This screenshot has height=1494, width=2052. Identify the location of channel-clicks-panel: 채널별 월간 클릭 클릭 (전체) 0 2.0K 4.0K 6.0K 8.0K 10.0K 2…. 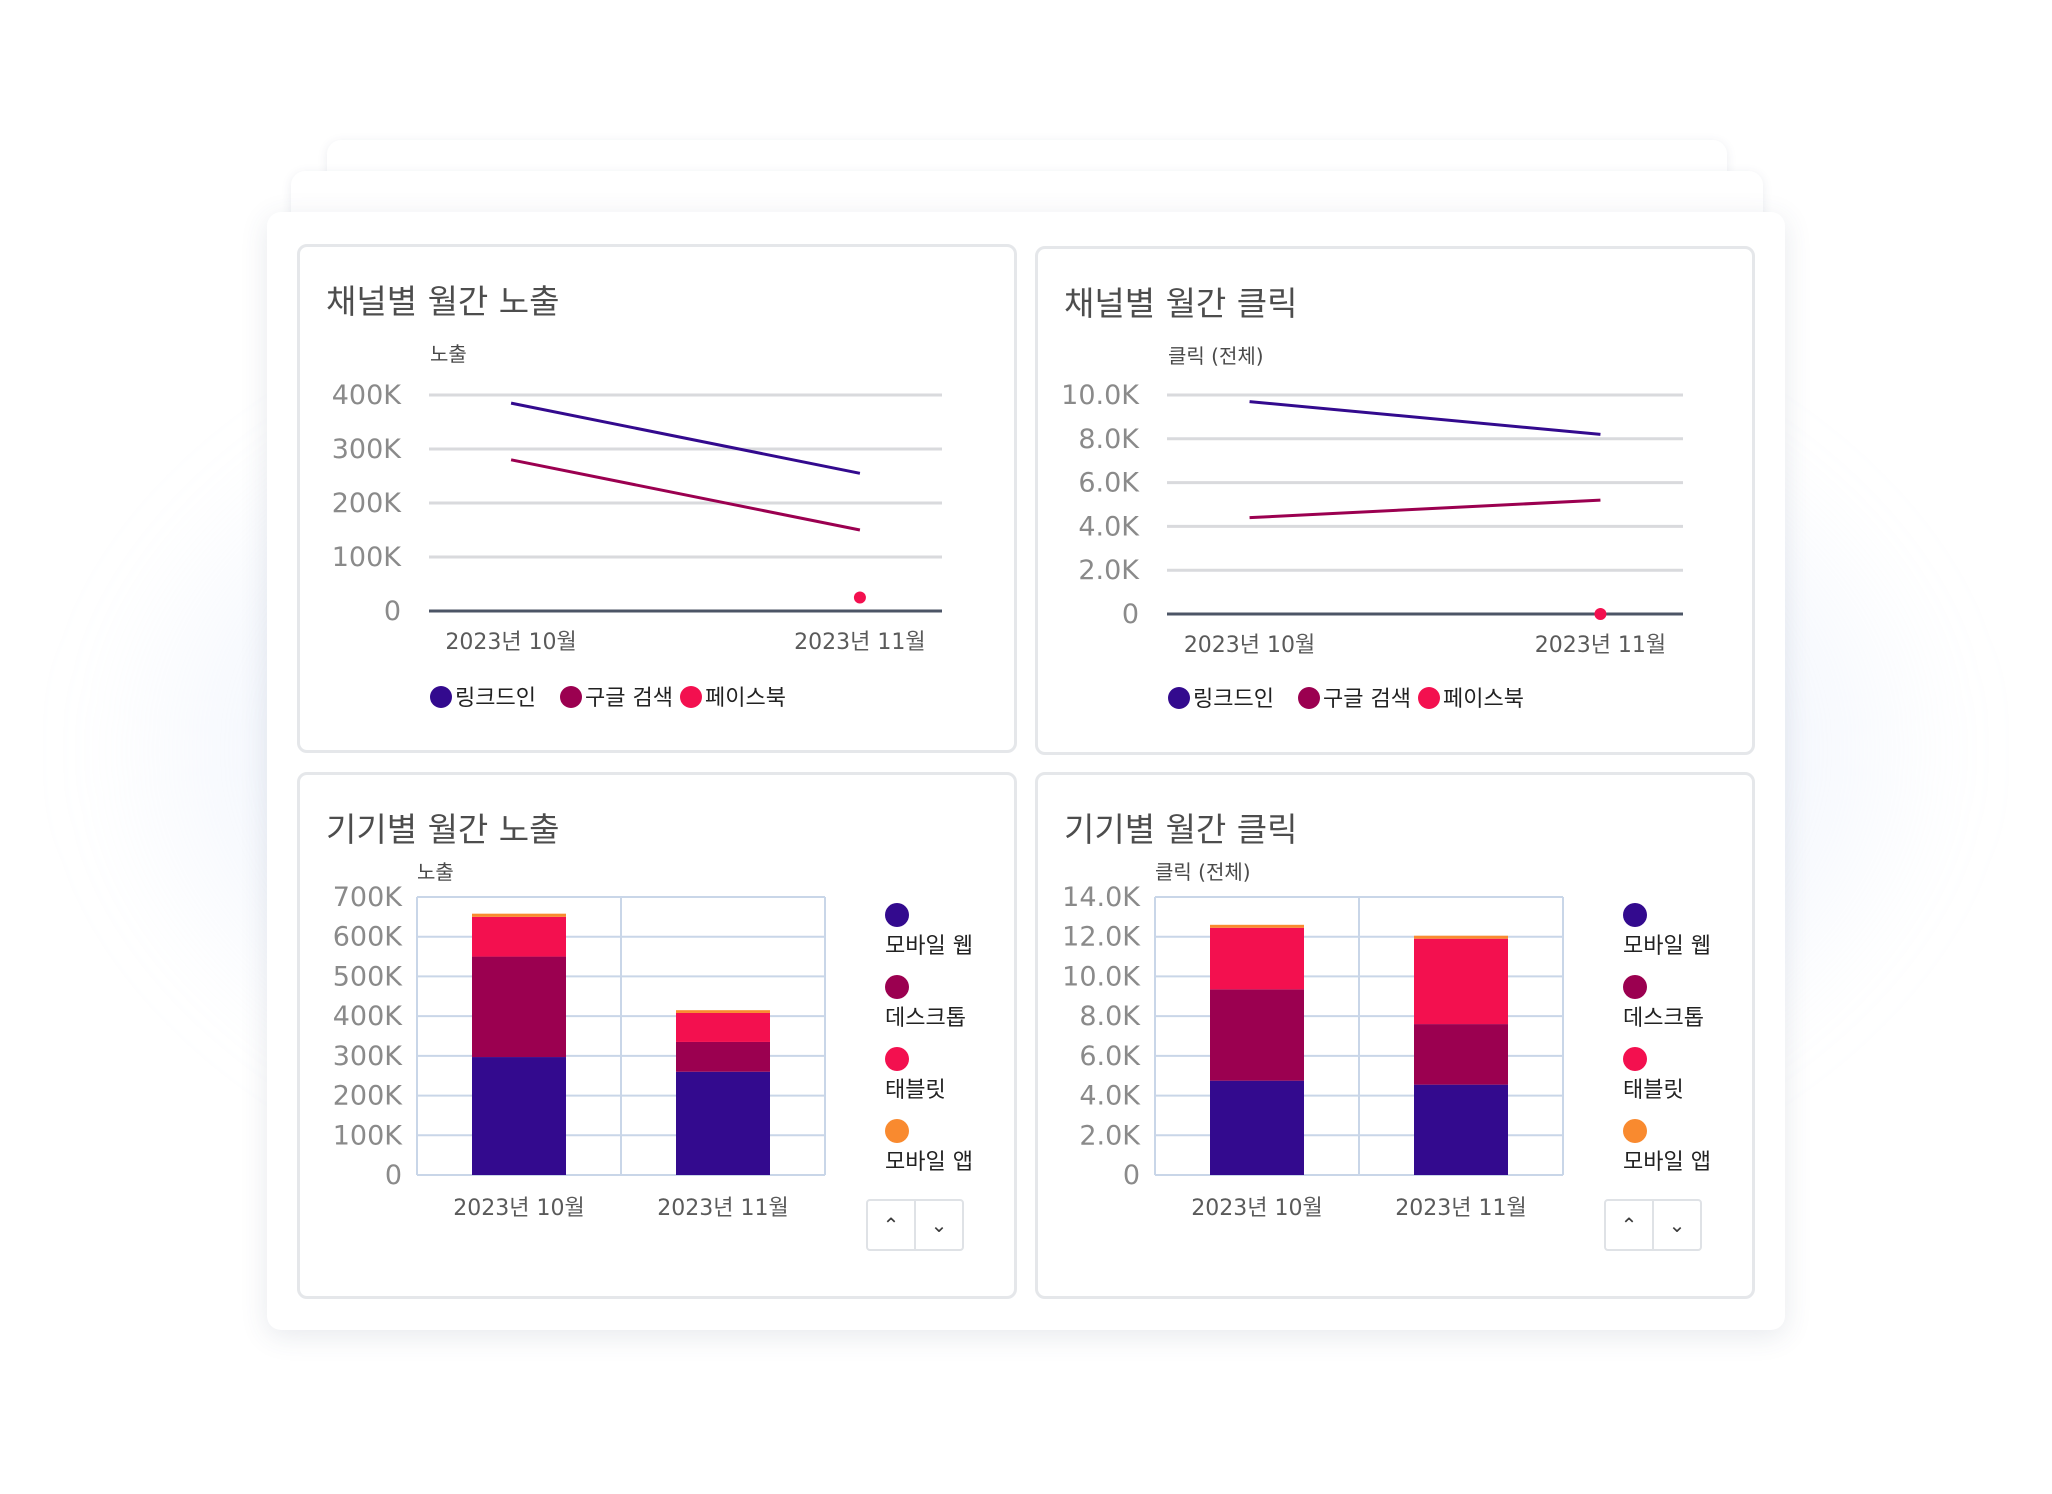
(1395, 500).